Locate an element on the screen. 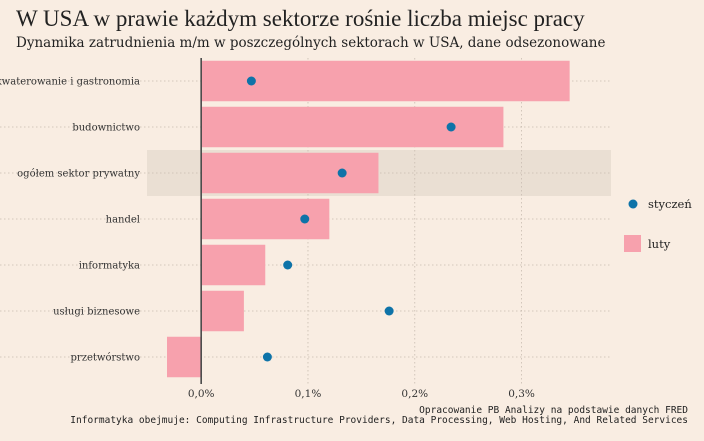 This screenshot has width=704, height=441. category-label: handel is located at coordinates (123, 220).